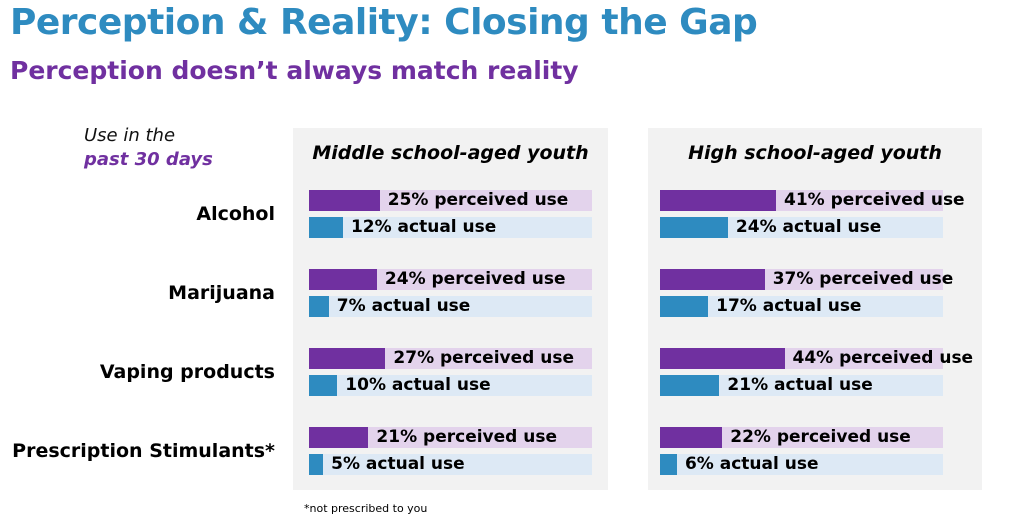 The image size is (1024, 520). Describe the element at coordinates (143, 451) in the screenshot. I see `category-label: Prescription Stimulants*` at that location.